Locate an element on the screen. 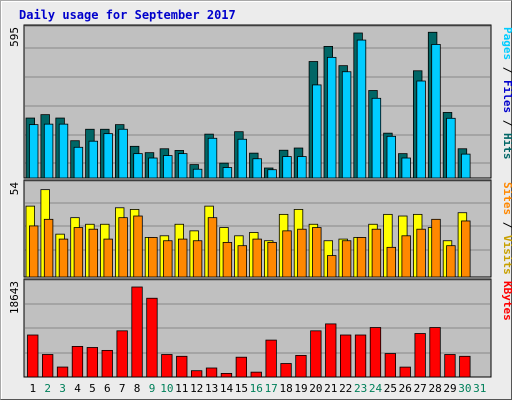 The height and width of the screenshot is (400, 512). x-tick-label: 16 is located at coordinates (256, 388).